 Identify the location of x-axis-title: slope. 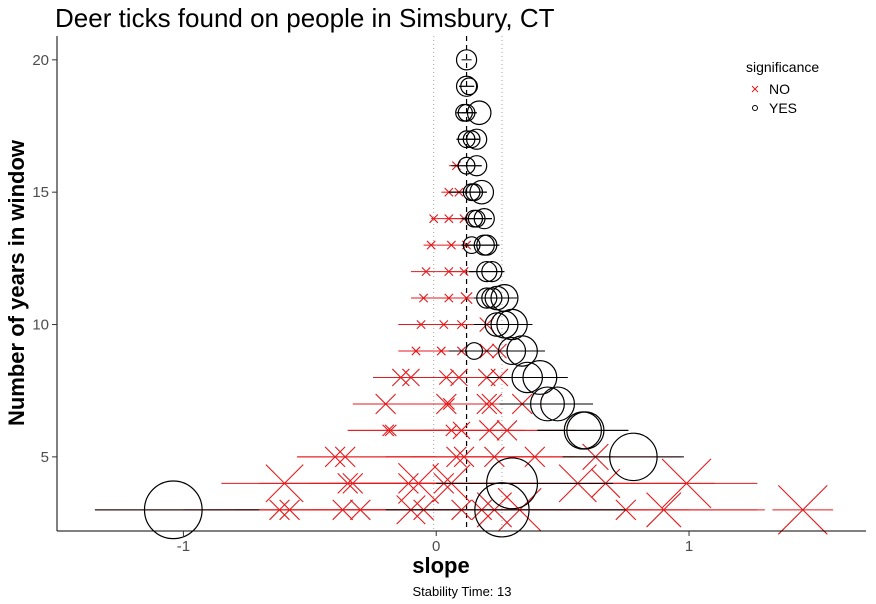
(440, 565).